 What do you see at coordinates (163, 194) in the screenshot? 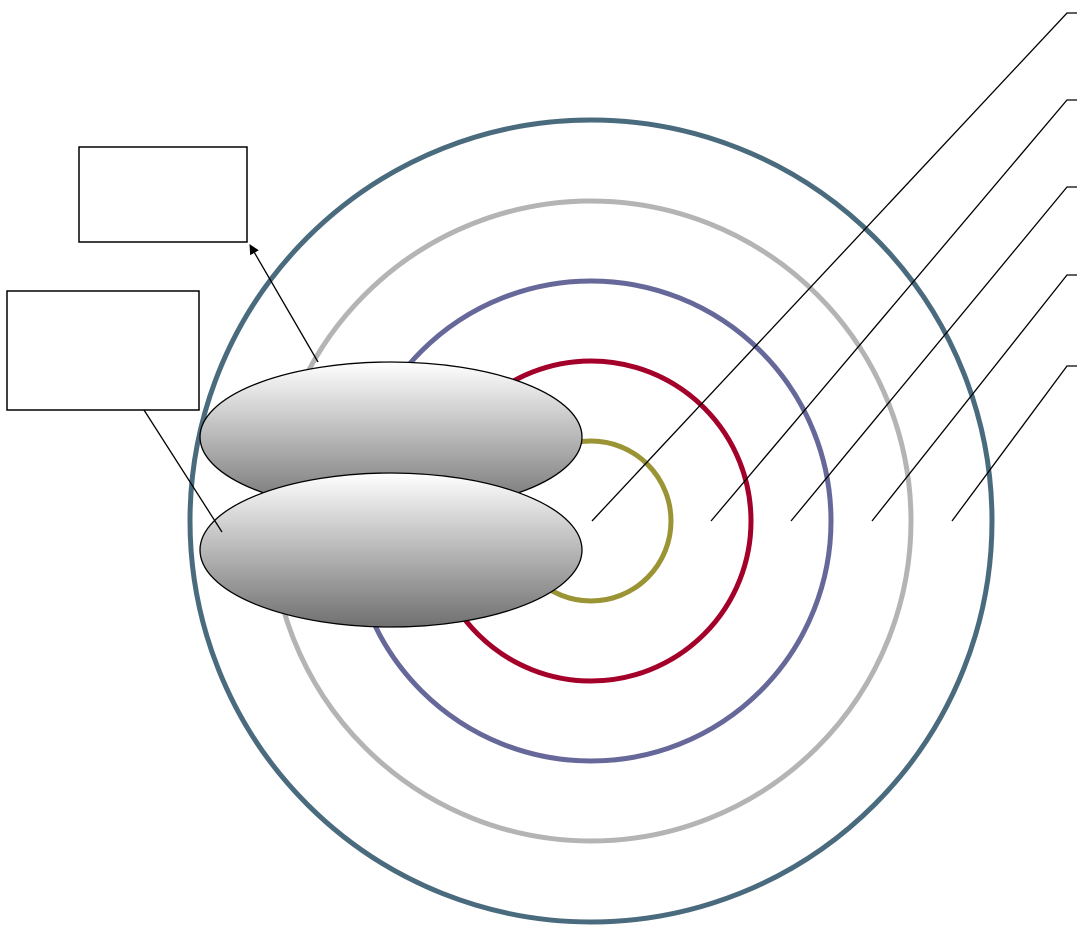
I see `label-box-upper` at bounding box center [163, 194].